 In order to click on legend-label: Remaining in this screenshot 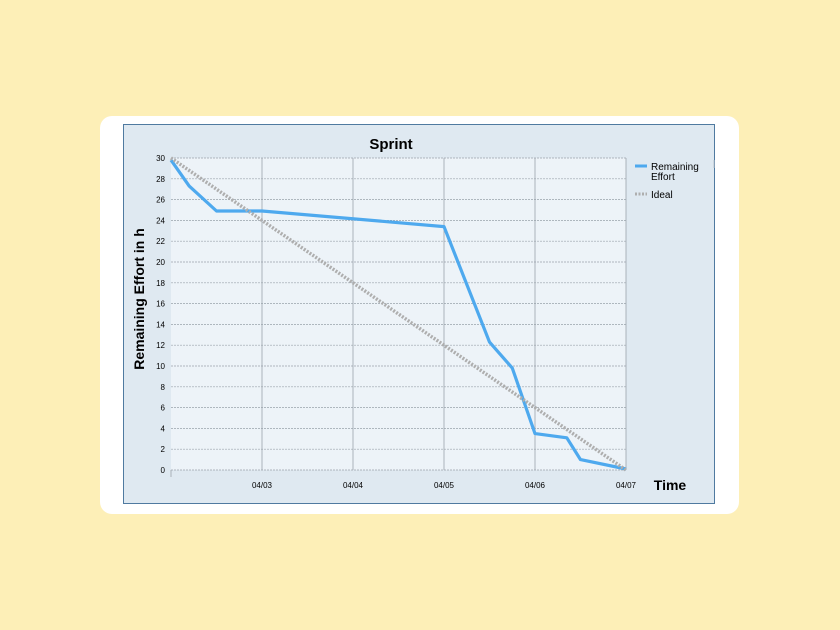, I will do `click(675, 167)`.